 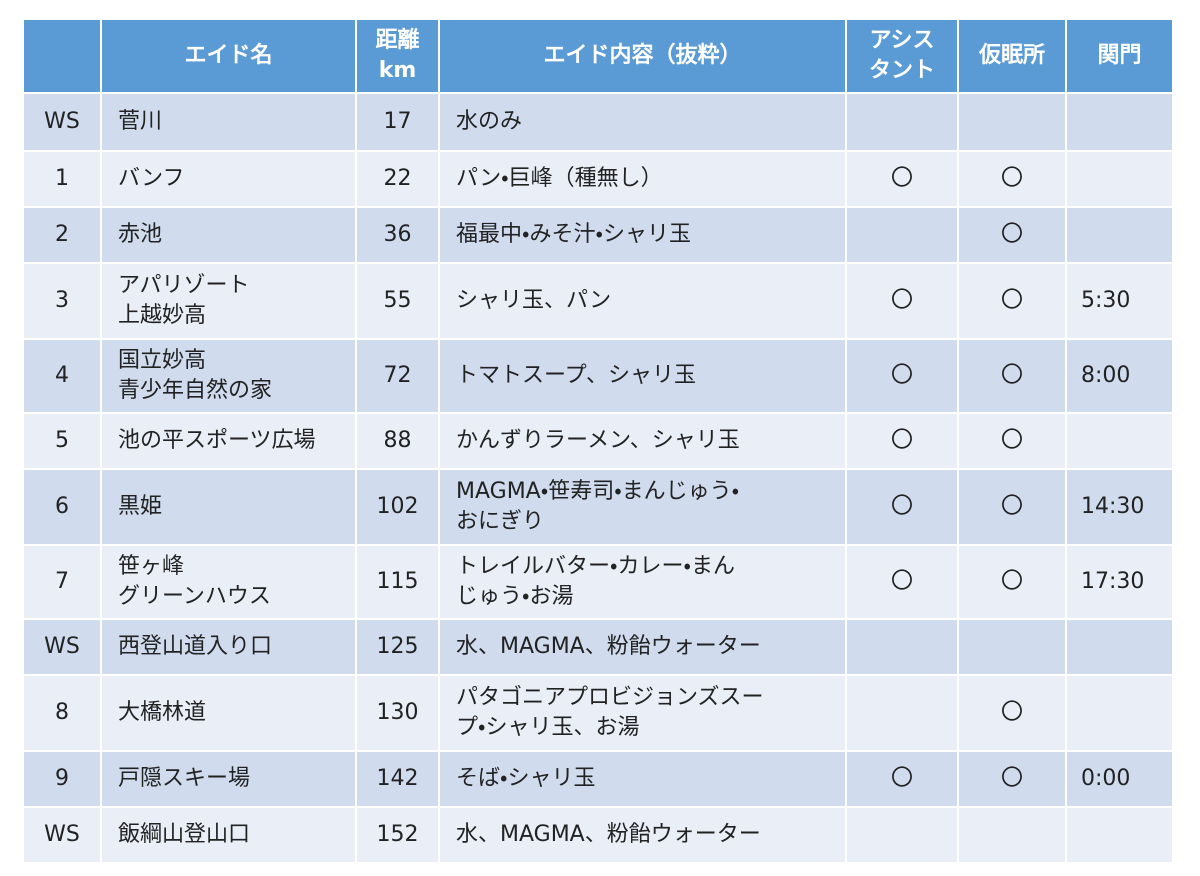 What do you see at coordinates (184, 778) in the screenshot?
I see `cell-line: 戸隠スキー場` at bounding box center [184, 778].